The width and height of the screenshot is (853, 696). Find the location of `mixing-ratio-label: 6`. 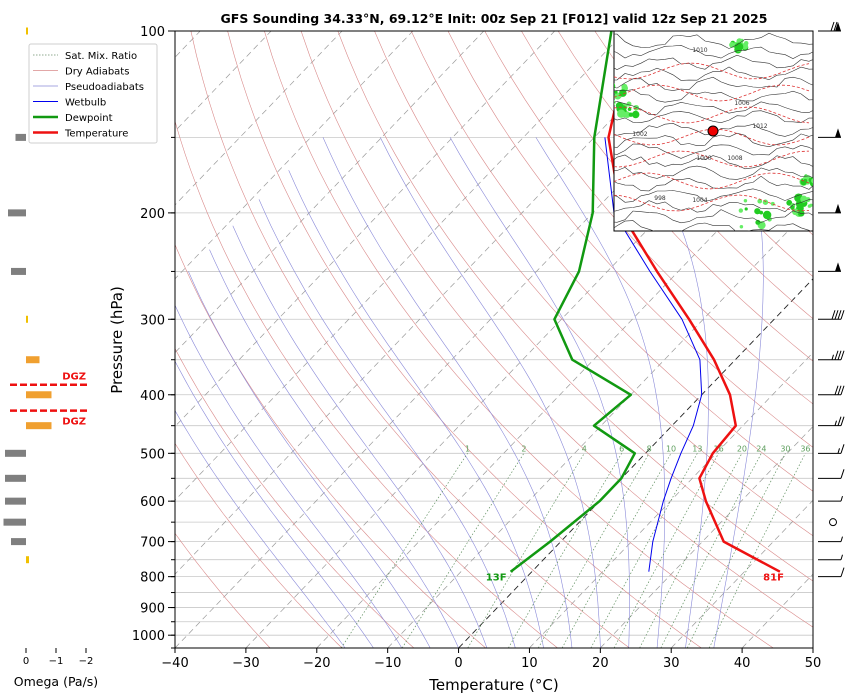

mixing-ratio-label: 6 is located at coordinates (621, 448).